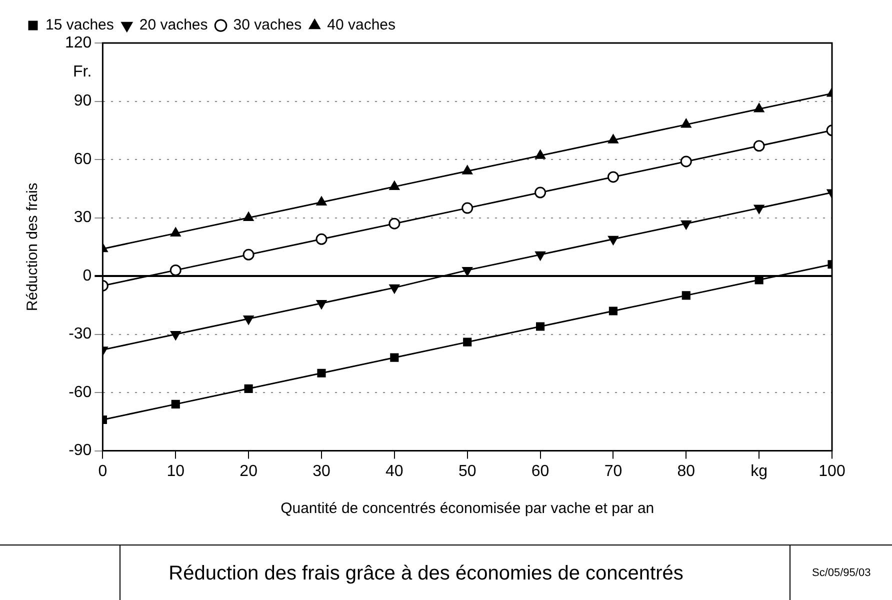 This screenshot has width=892, height=600. I want to click on x-tick-label: 50, so click(467, 471).